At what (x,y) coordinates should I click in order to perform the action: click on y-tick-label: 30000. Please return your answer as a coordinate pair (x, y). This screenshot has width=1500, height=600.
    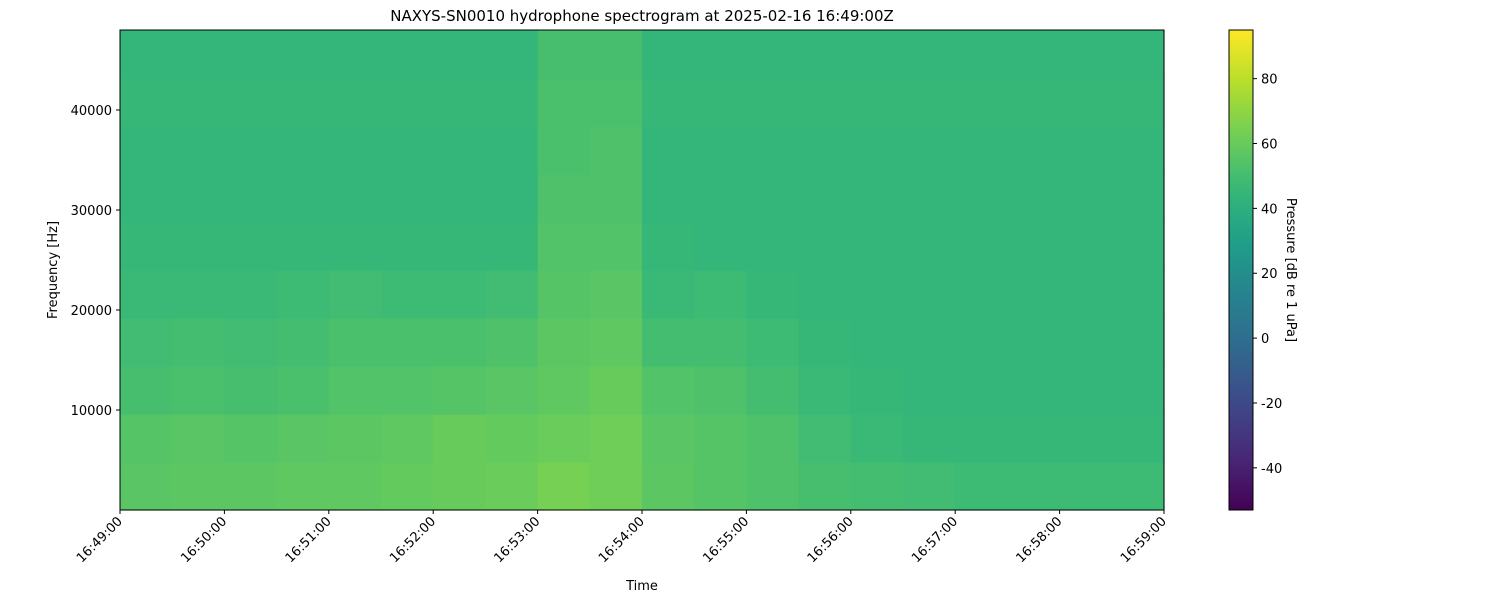
    Looking at the image, I should click on (91, 211).